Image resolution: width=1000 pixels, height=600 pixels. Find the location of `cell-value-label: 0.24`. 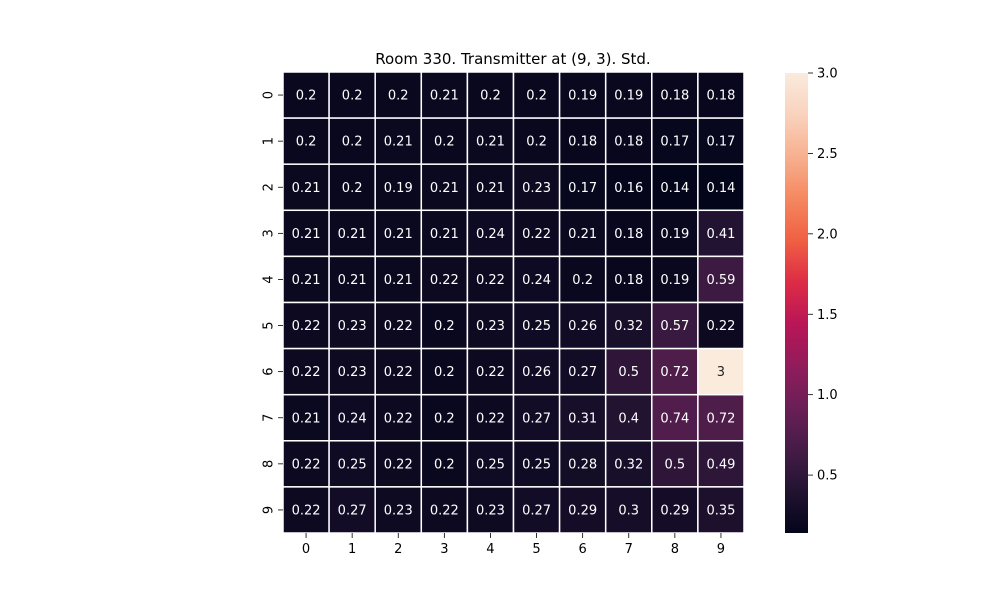

cell-value-label: 0.24 is located at coordinates (490, 234).